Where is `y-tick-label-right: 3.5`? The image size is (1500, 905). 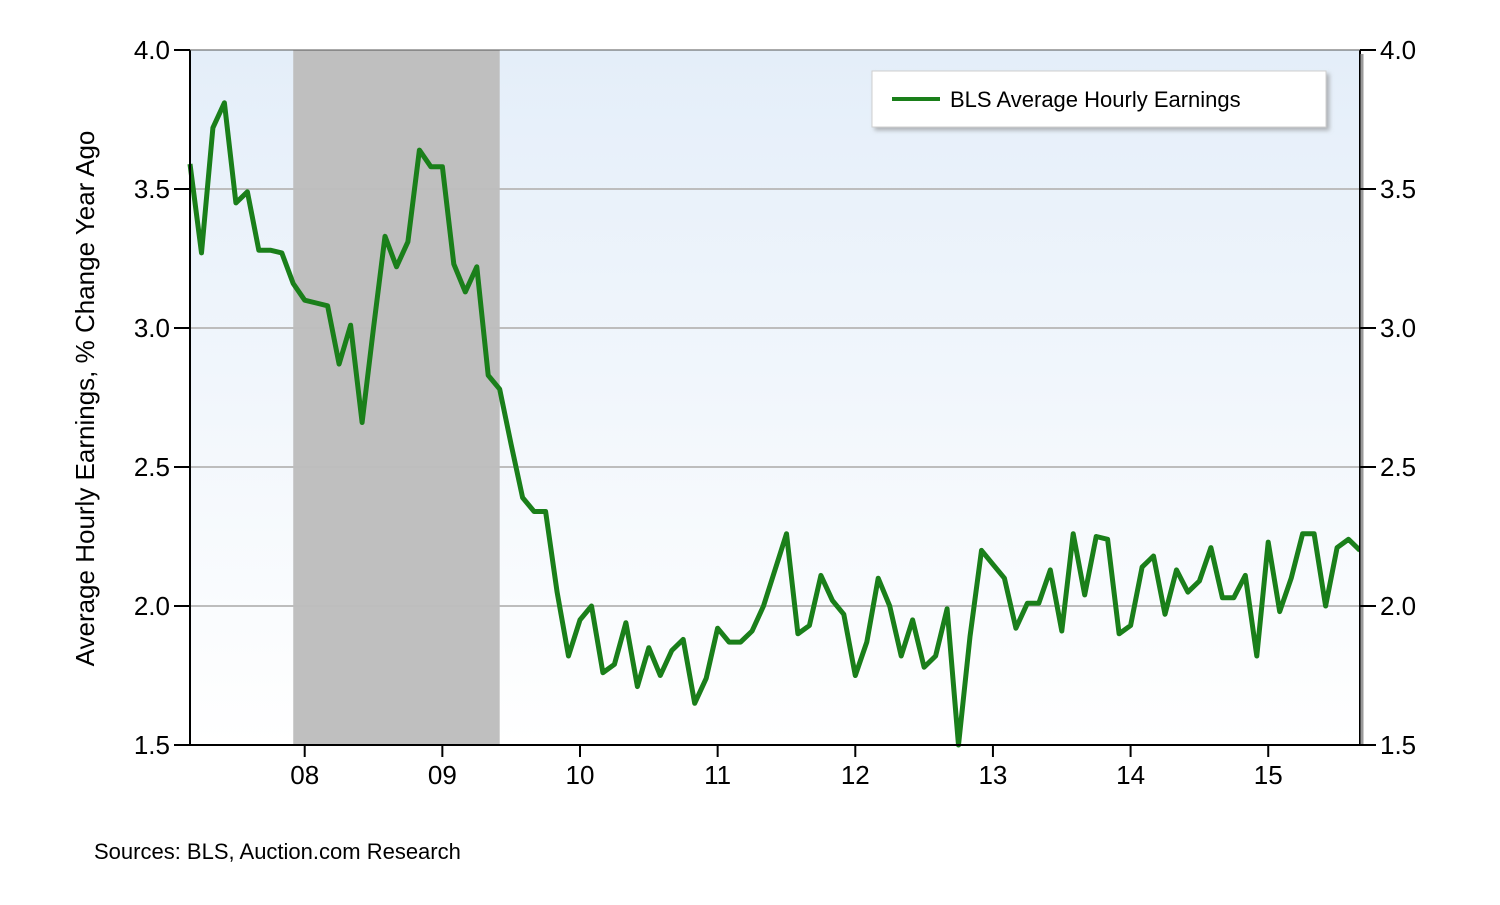 y-tick-label-right: 3.5 is located at coordinates (1398, 189).